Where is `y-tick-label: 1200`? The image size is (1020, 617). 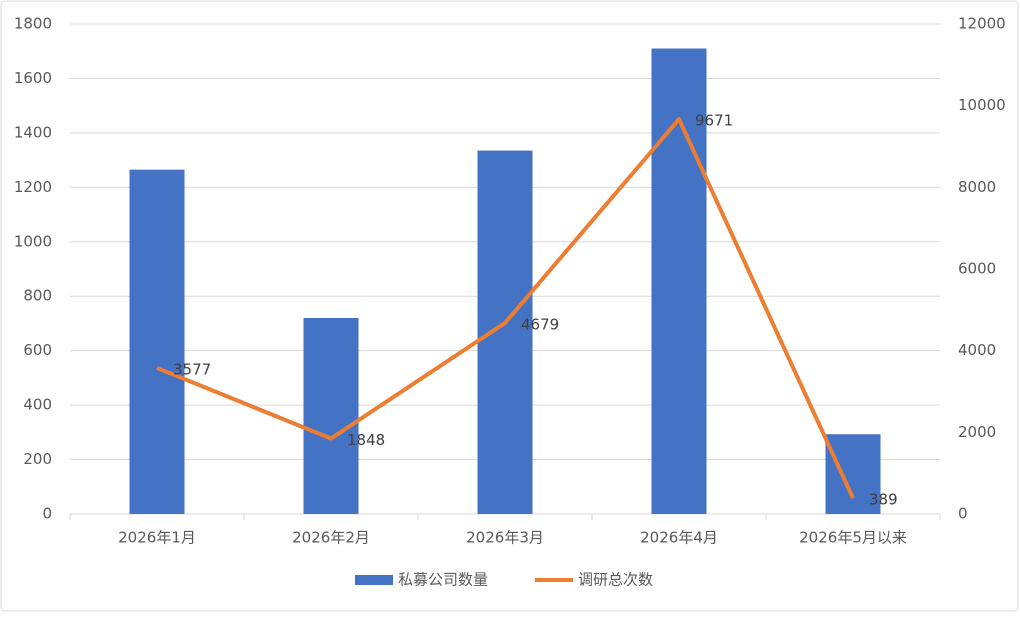 y-tick-label: 1200 is located at coordinates (33, 187).